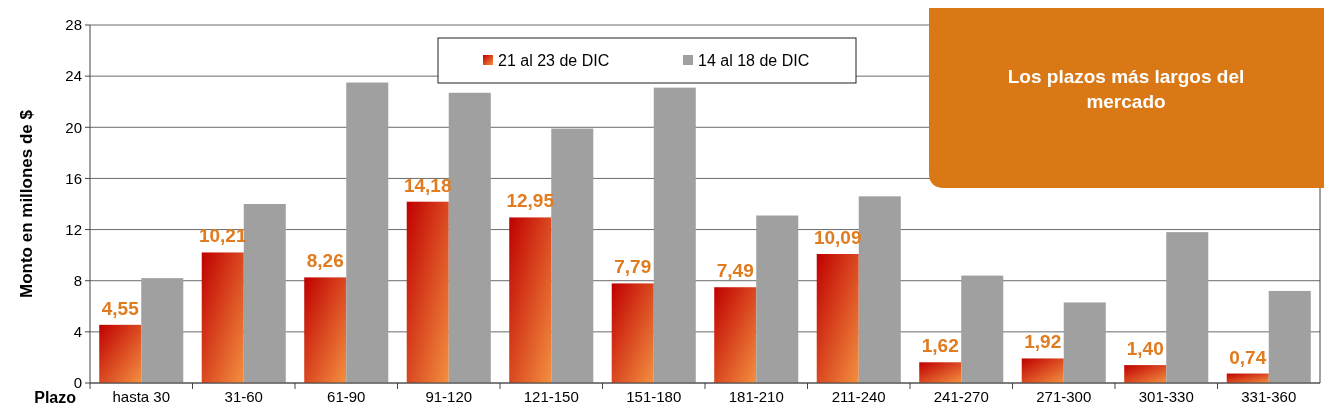 The image size is (1332, 409). I want to click on y-tick-label: 20, so click(73, 127).